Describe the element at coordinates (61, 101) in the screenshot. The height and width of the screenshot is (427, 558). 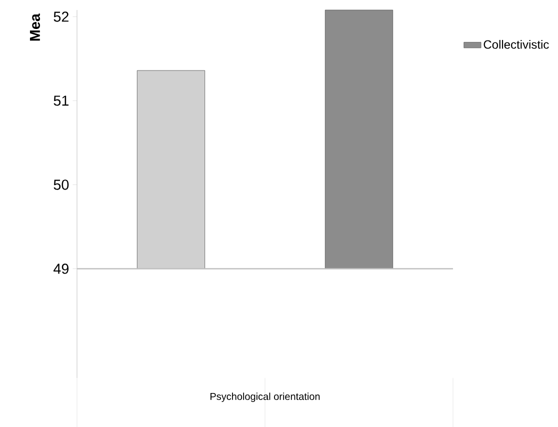
I see `y-tick-label: 51` at that location.